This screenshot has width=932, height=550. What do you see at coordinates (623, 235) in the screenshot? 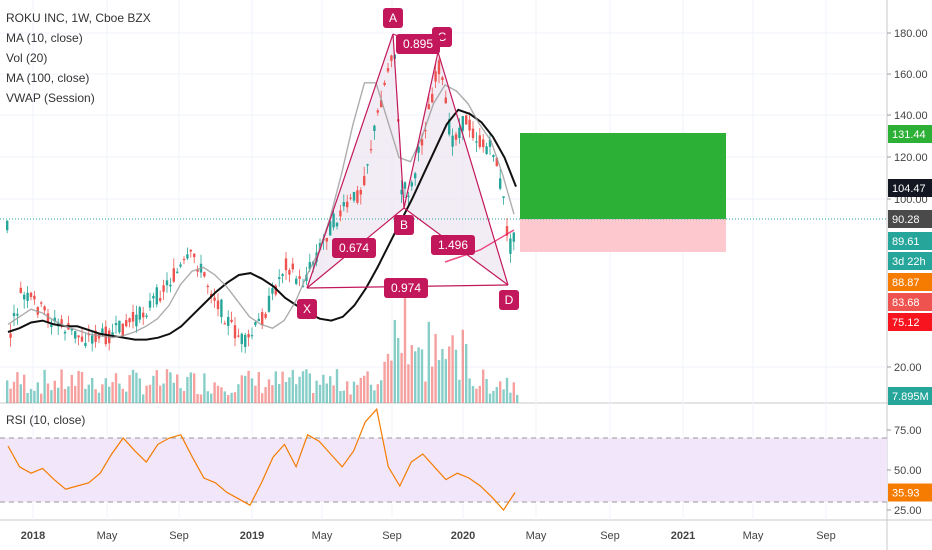
I see `stop-zone` at bounding box center [623, 235].